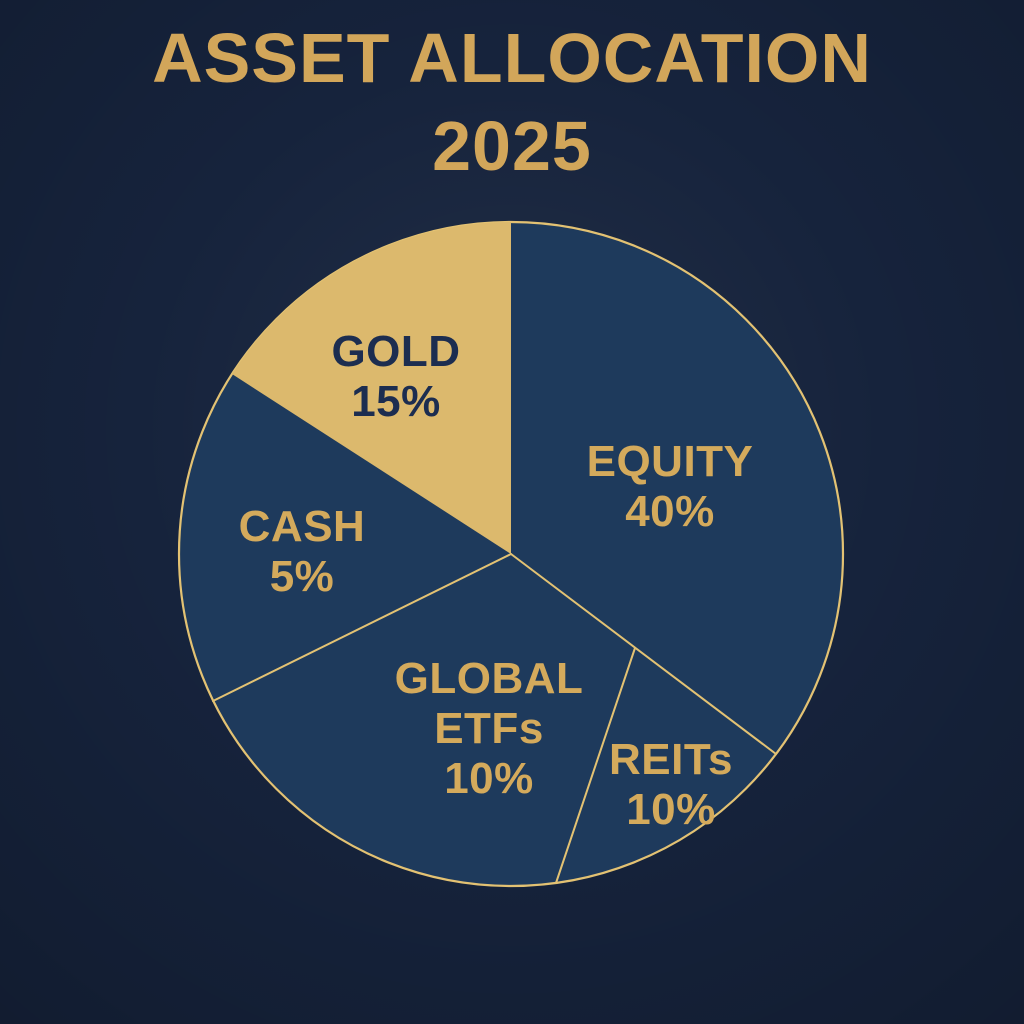 The height and width of the screenshot is (1024, 1024). Describe the element at coordinates (396, 351) in the screenshot. I see `slice-name: GOLD` at that location.